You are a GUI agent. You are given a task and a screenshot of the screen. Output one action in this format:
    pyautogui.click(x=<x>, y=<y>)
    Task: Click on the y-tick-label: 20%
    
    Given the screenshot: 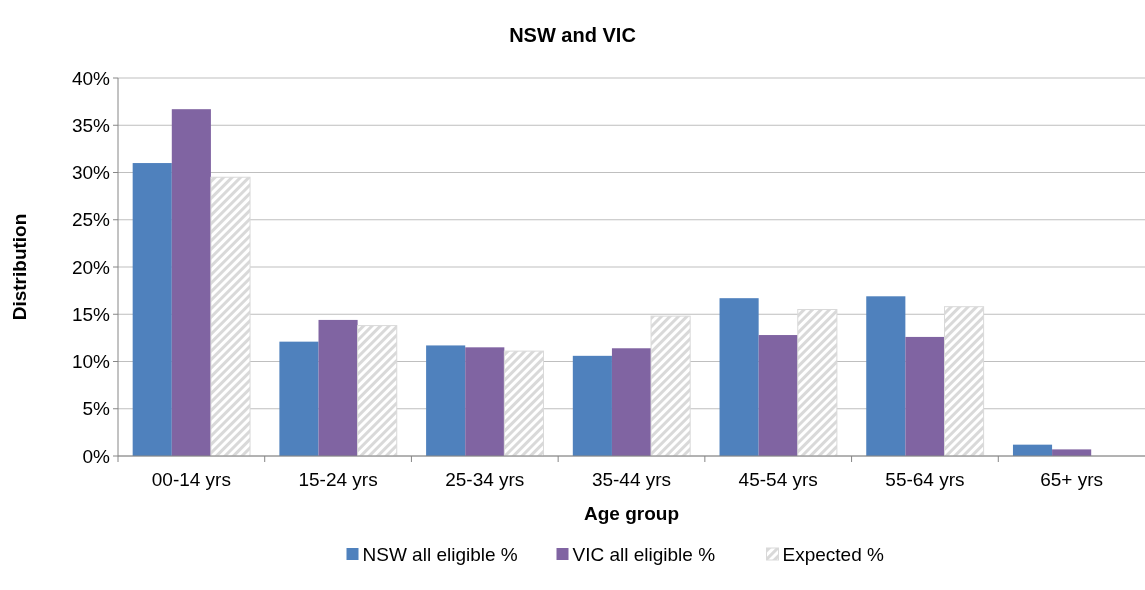 What is the action you would take?
    pyautogui.click(x=91, y=267)
    